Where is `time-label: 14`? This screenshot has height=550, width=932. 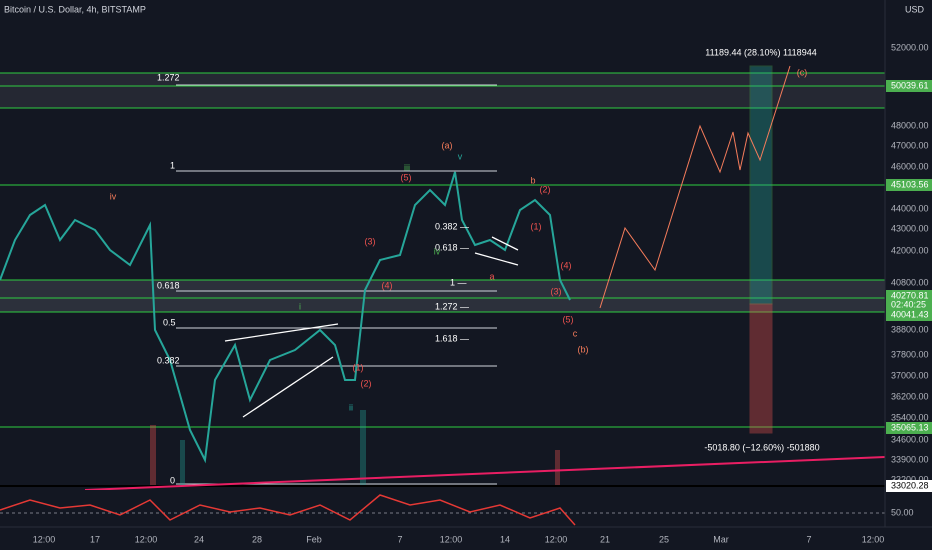 time-label: 14 is located at coordinates (505, 539).